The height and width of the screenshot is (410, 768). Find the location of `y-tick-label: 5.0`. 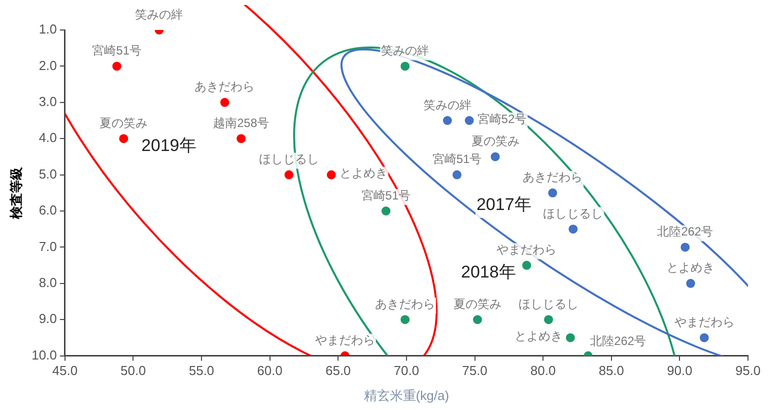

y-tick-label: 5.0 is located at coordinates (47, 174).